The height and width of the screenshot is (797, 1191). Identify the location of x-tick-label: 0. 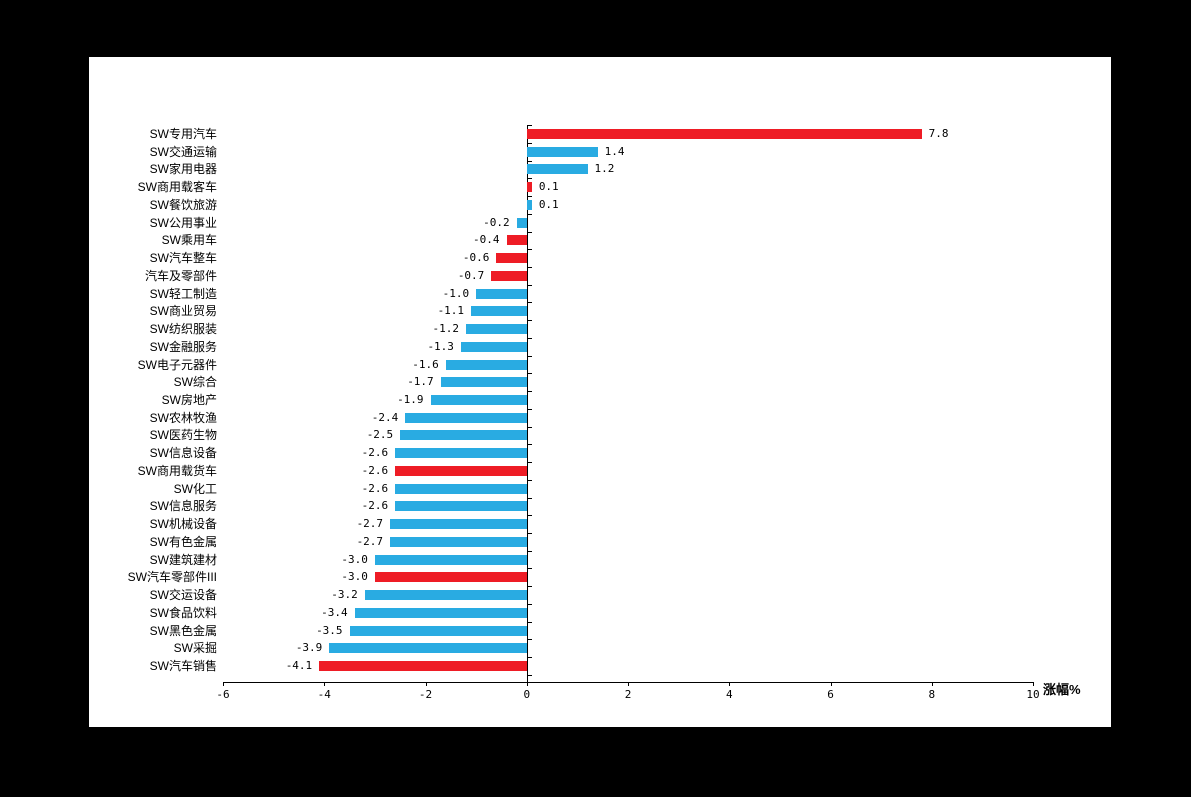
(527, 694).